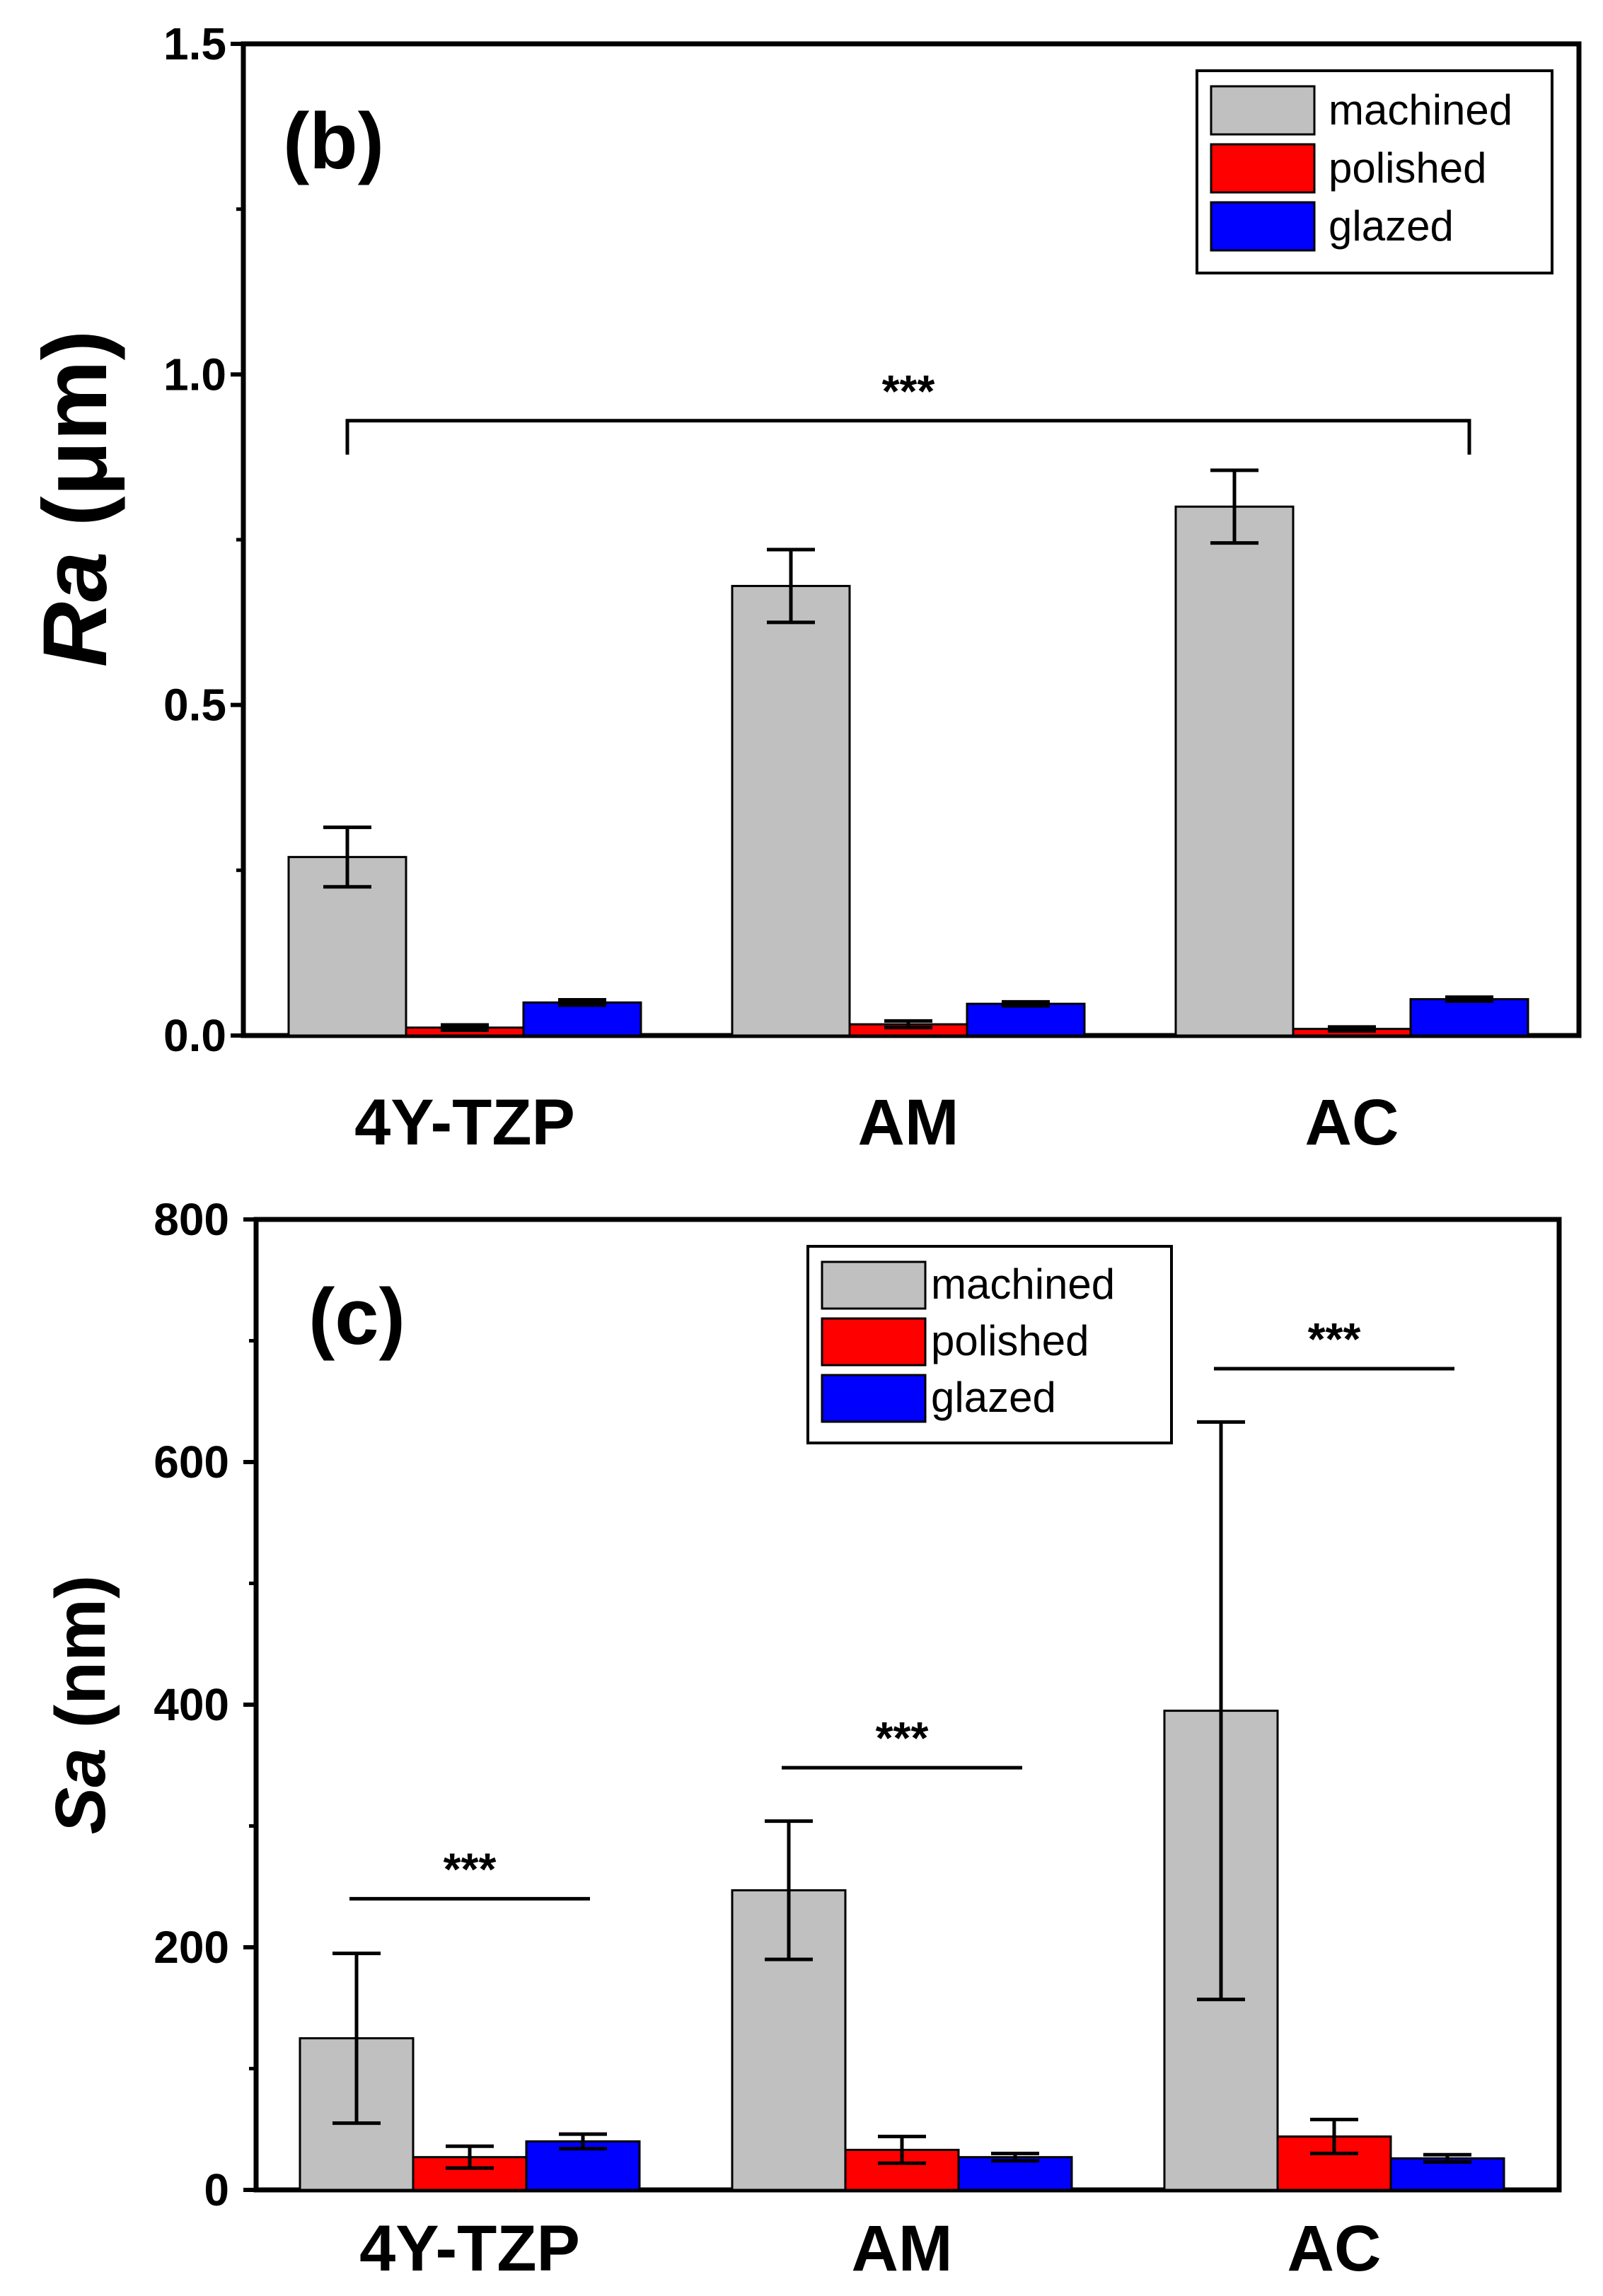  I want to click on y-tick-label: 0.5, so click(194, 705).